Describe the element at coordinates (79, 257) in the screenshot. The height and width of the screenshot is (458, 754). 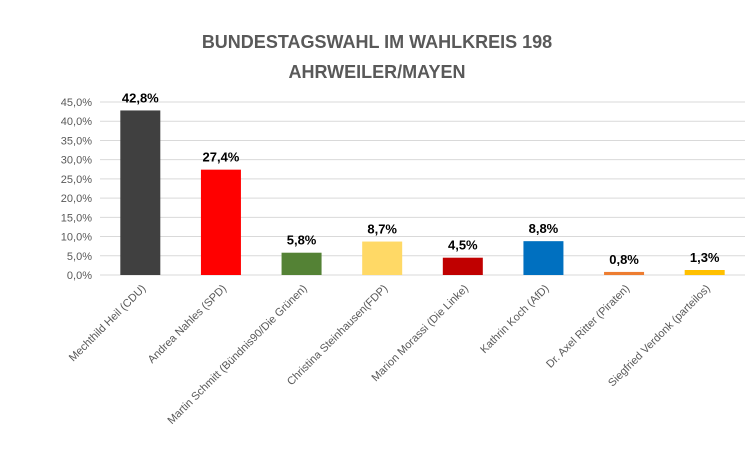
I see `y-tick-label: 5,0%` at that location.